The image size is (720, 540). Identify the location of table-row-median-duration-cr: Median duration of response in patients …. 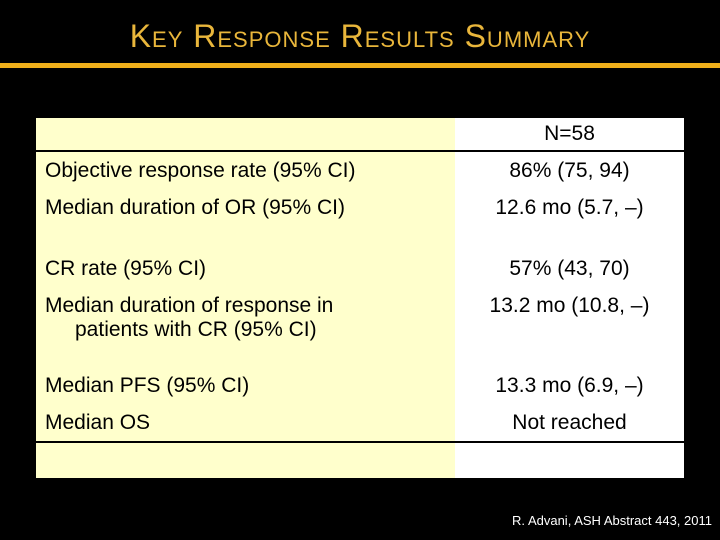
(360, 317).